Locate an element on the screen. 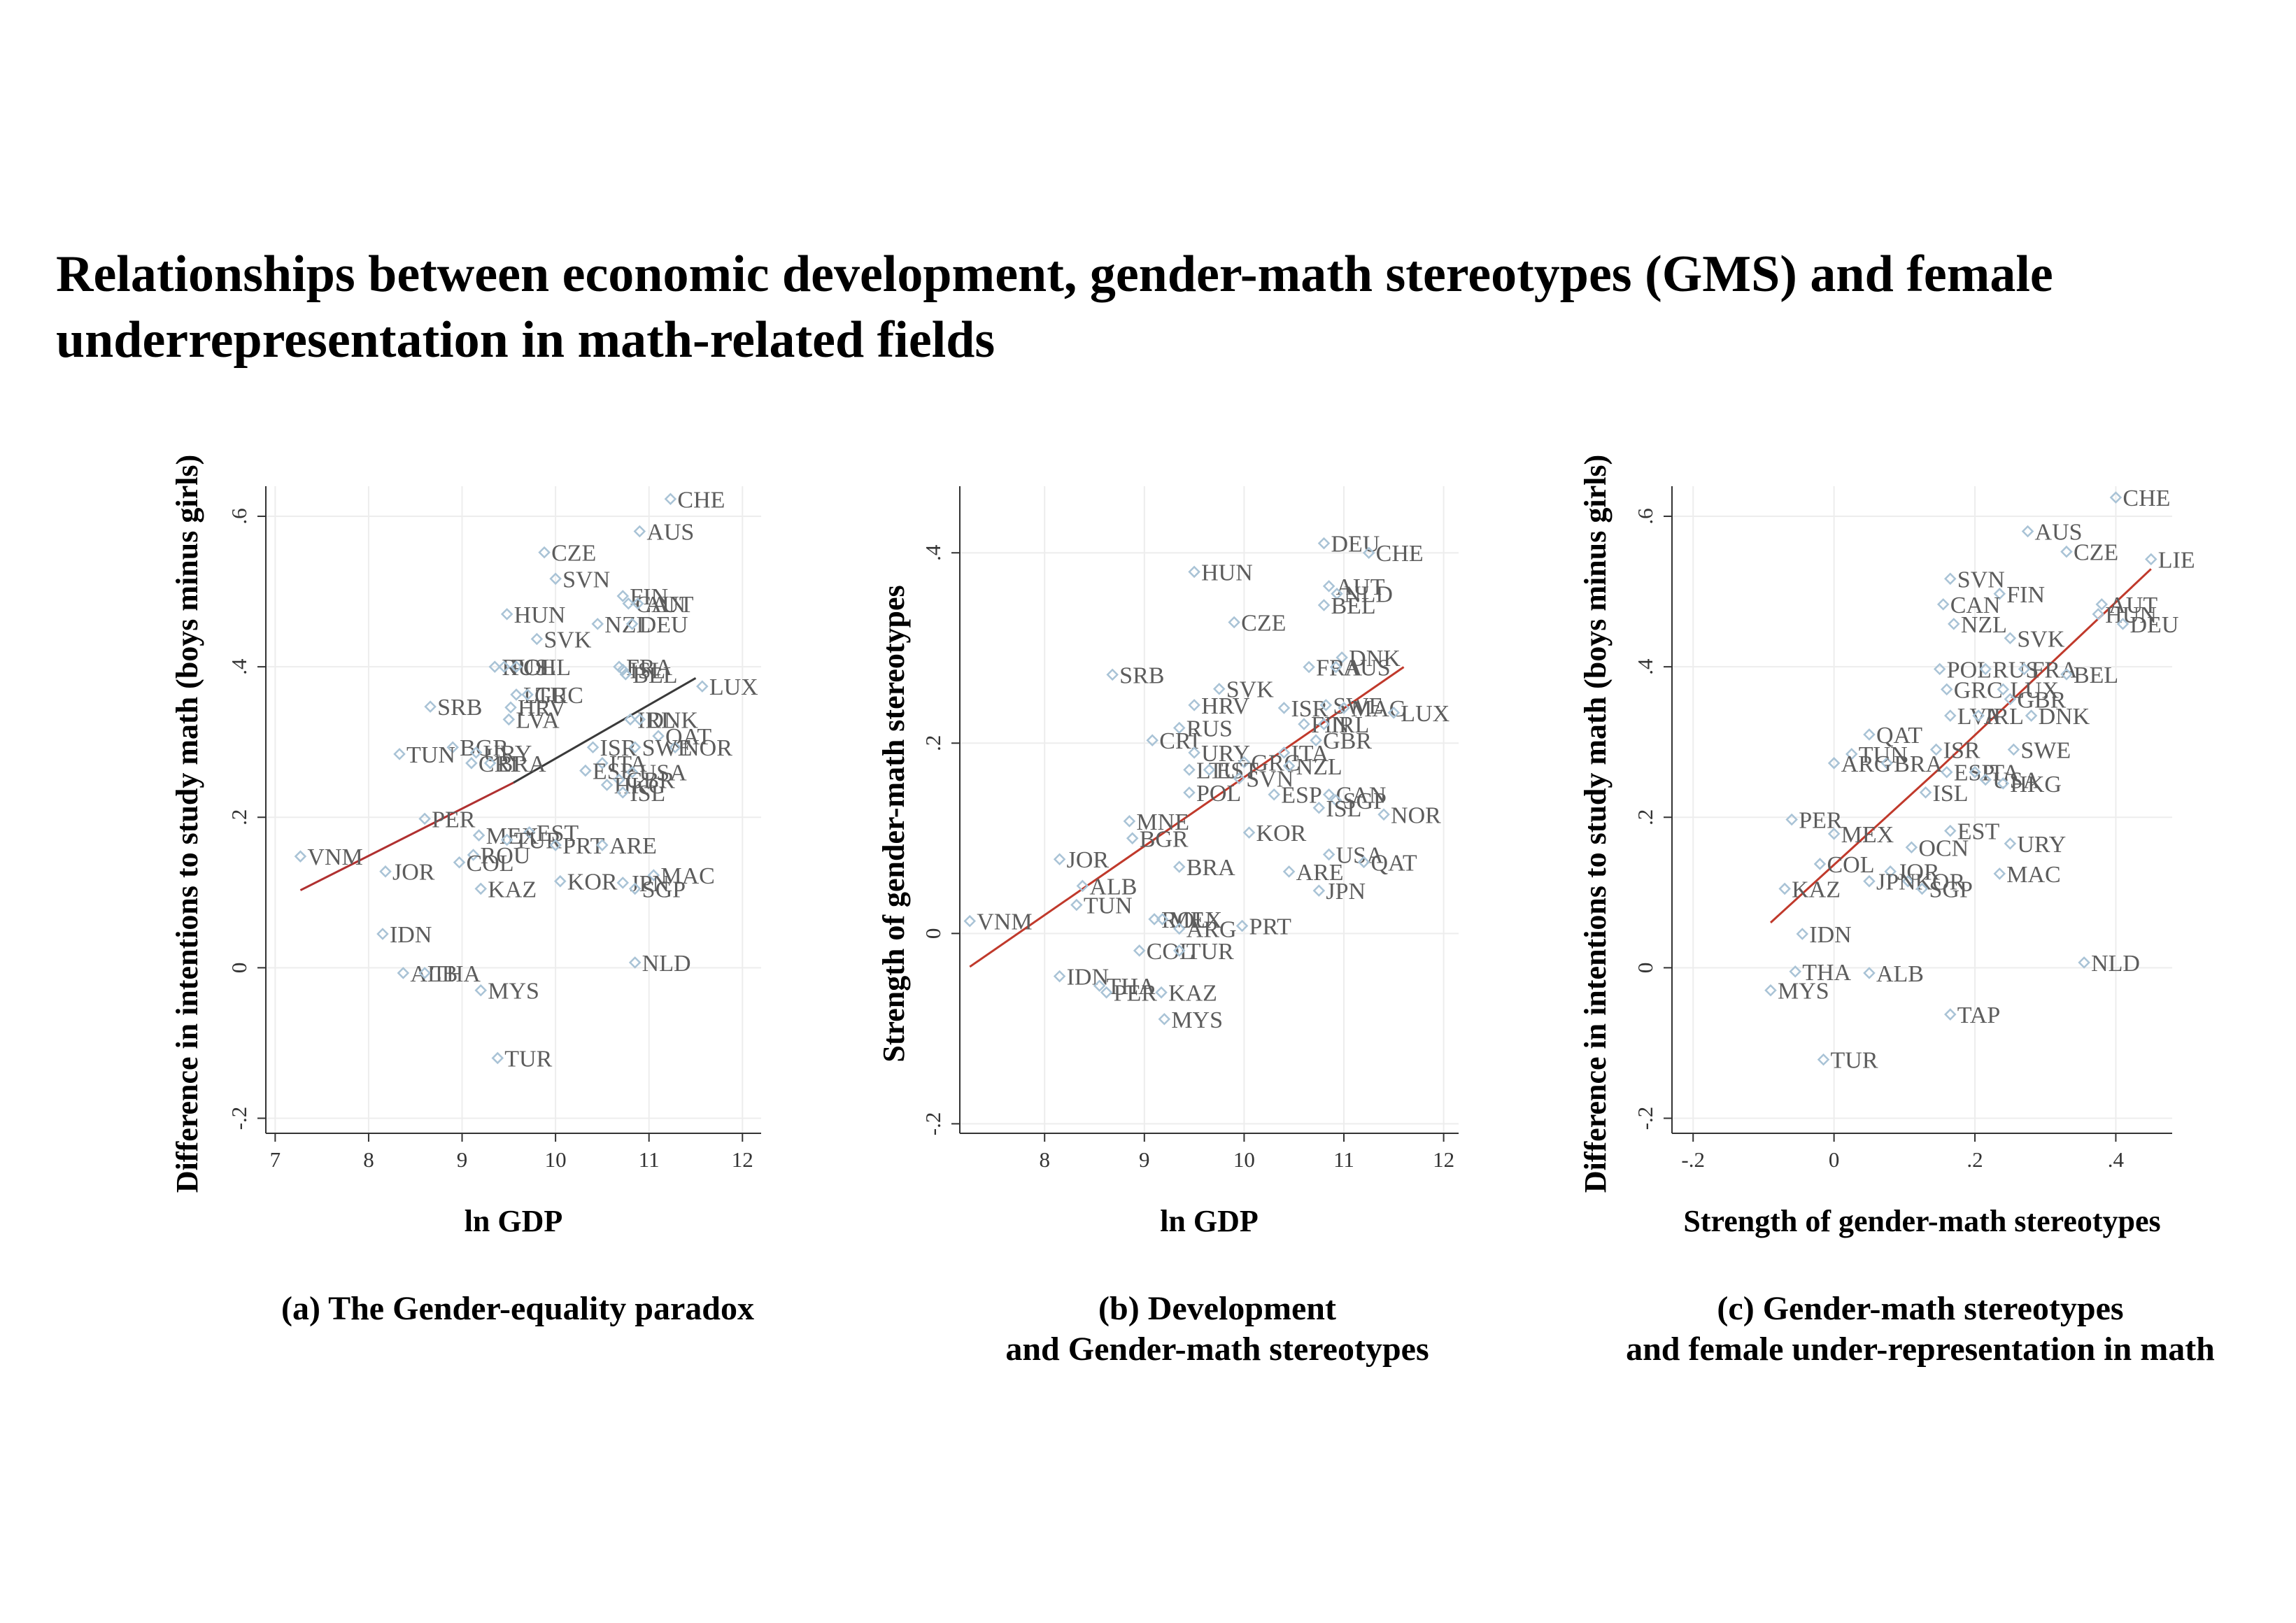  point-label: RUS is located at coordinates (2015, 670).